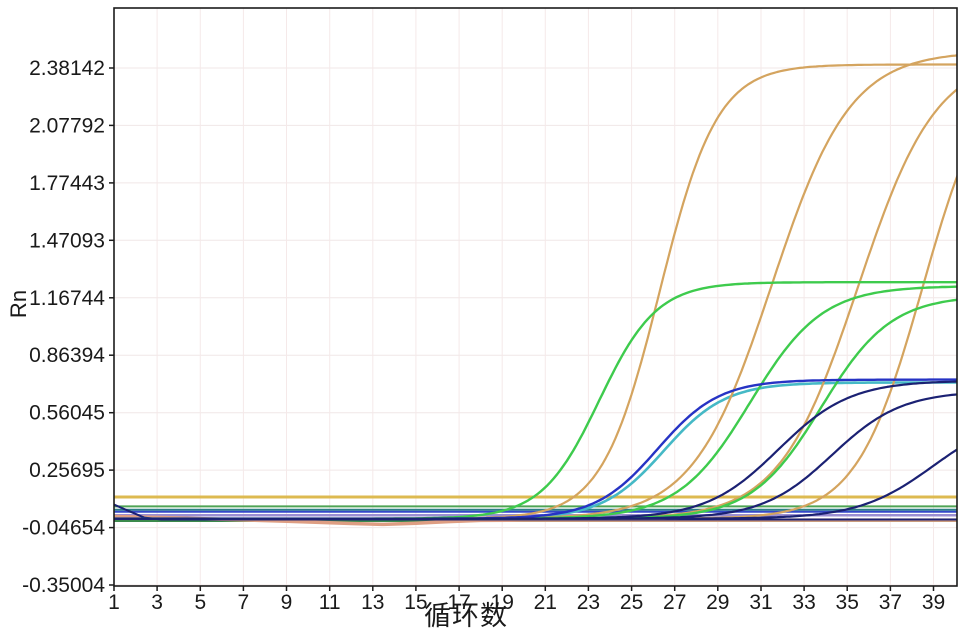 The image size is (968, 628). Describe the element at coordinates (674, 602) in the screenshot. I see `x-tick-label: 27` at that location.